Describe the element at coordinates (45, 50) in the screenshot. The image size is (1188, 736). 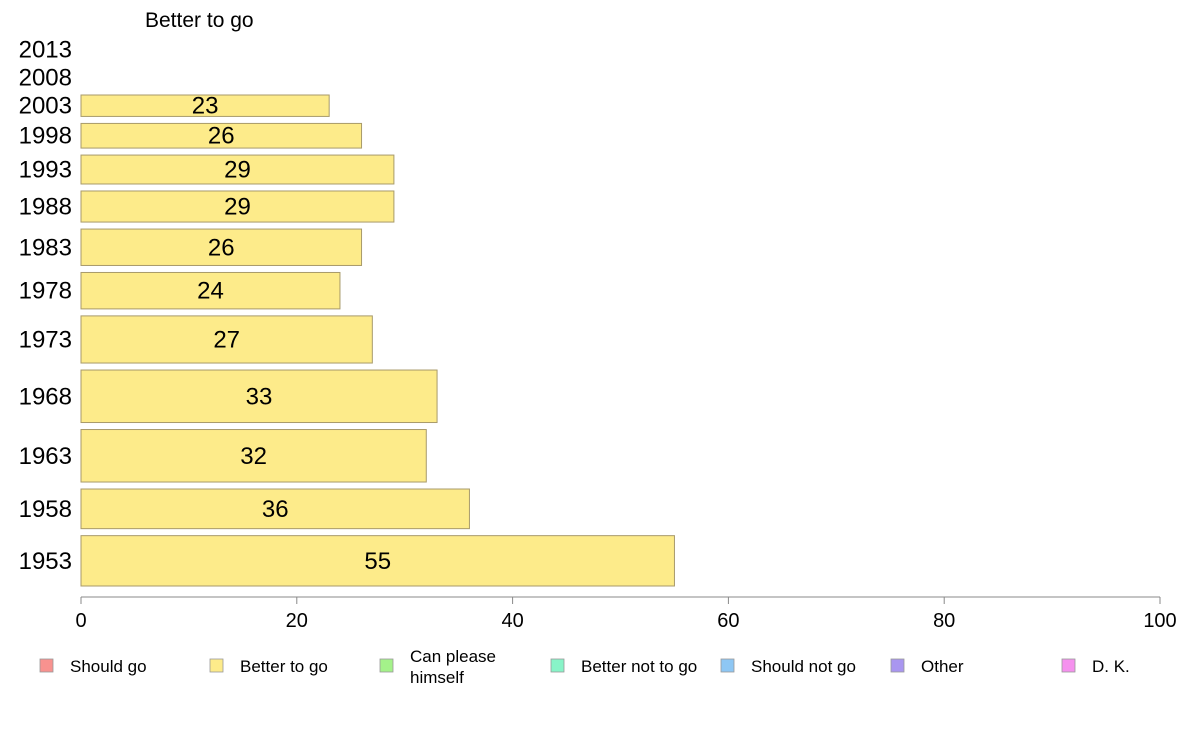
I see `category-label: 2013` at that location.